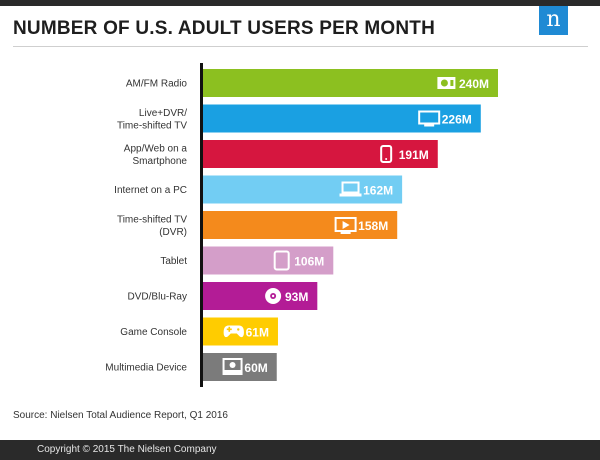 Image resolution: width=600 pixels, height=460 pixels. I want to click on axis-line, so click(201, 225).